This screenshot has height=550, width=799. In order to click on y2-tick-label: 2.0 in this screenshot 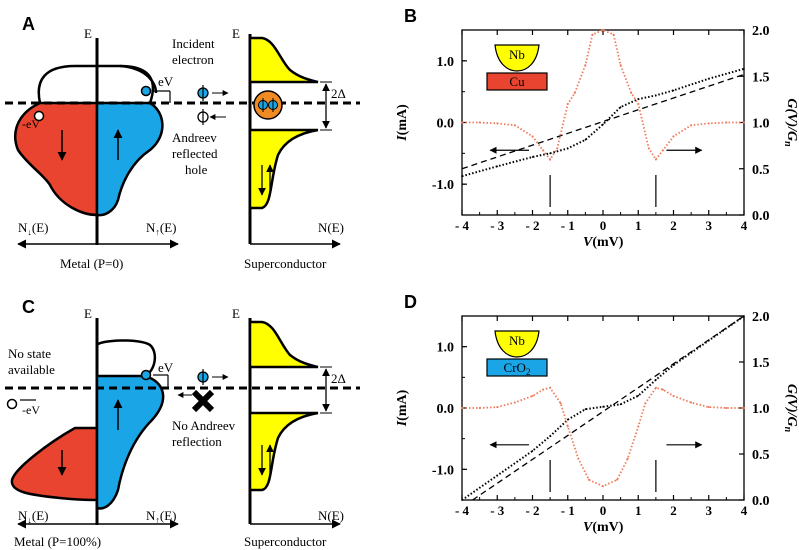, I will do `click(761, 317)`.